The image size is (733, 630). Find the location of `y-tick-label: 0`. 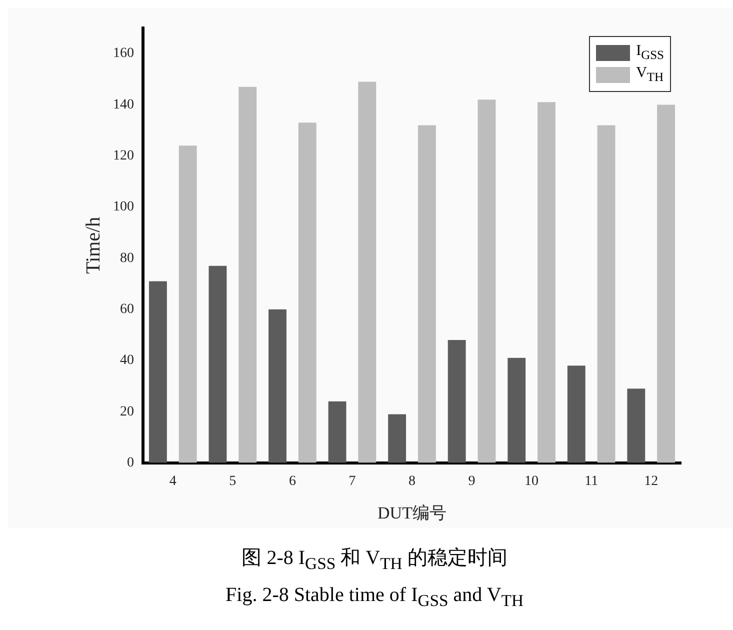

y-tick-label: 0 is located at coordinates (130, 462).